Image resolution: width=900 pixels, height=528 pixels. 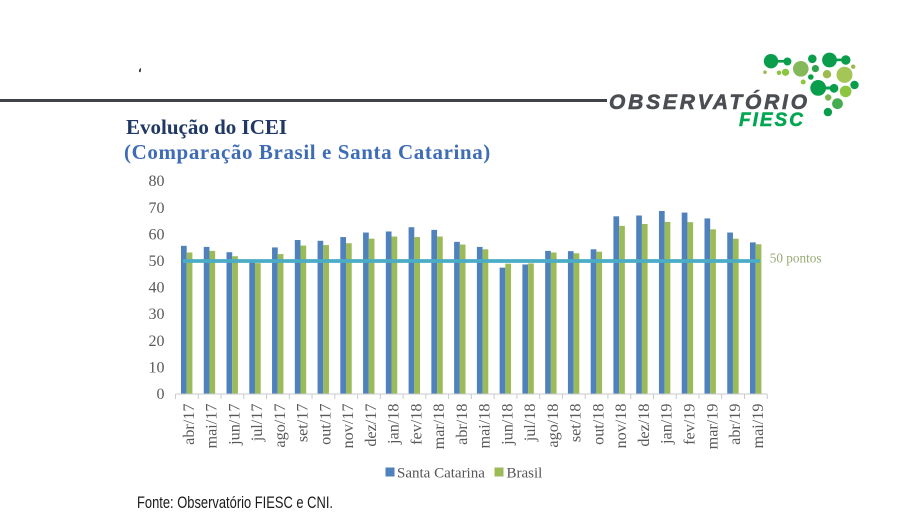 I want to click on svg-text: abr/18, so click(x=462, y=424).